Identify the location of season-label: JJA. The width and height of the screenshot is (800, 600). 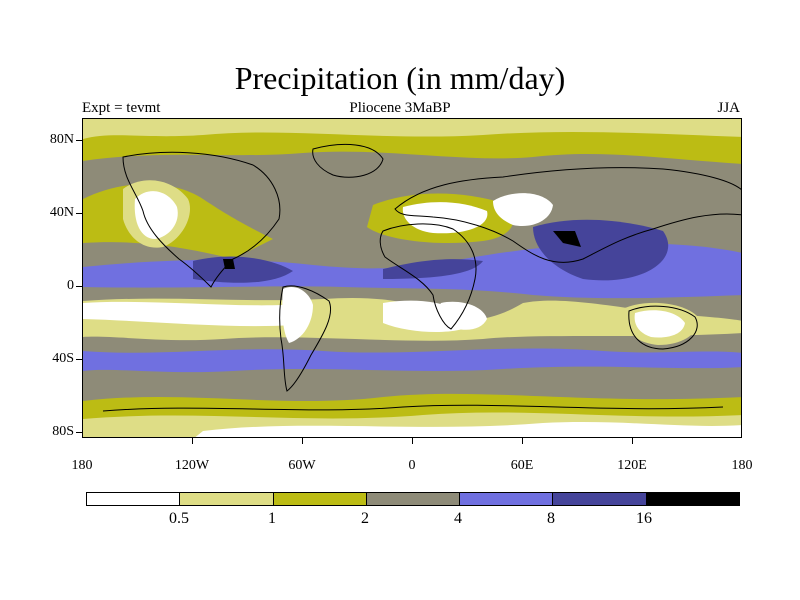
(728, 108).